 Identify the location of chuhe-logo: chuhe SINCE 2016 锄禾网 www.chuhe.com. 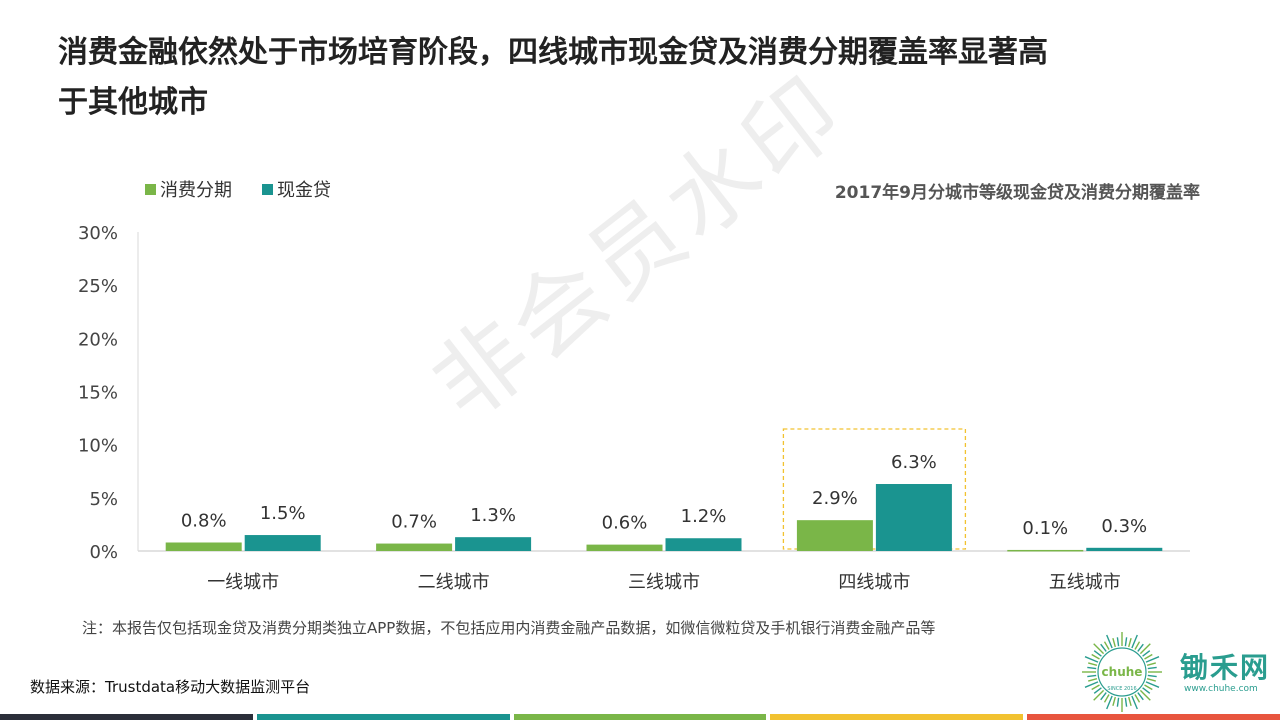
(1165, 672).